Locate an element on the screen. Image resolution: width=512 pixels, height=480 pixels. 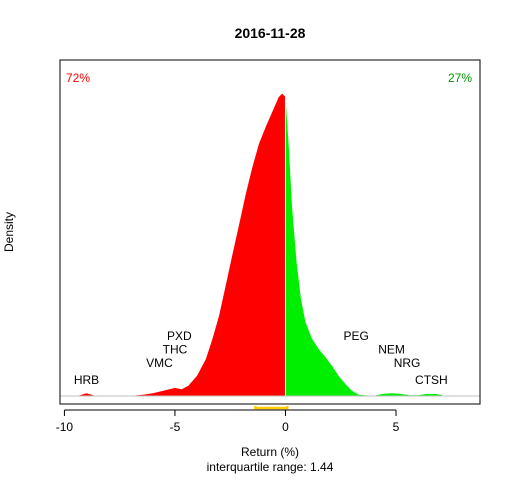
left-percentage: 72% is located at coordinates (78, 78).